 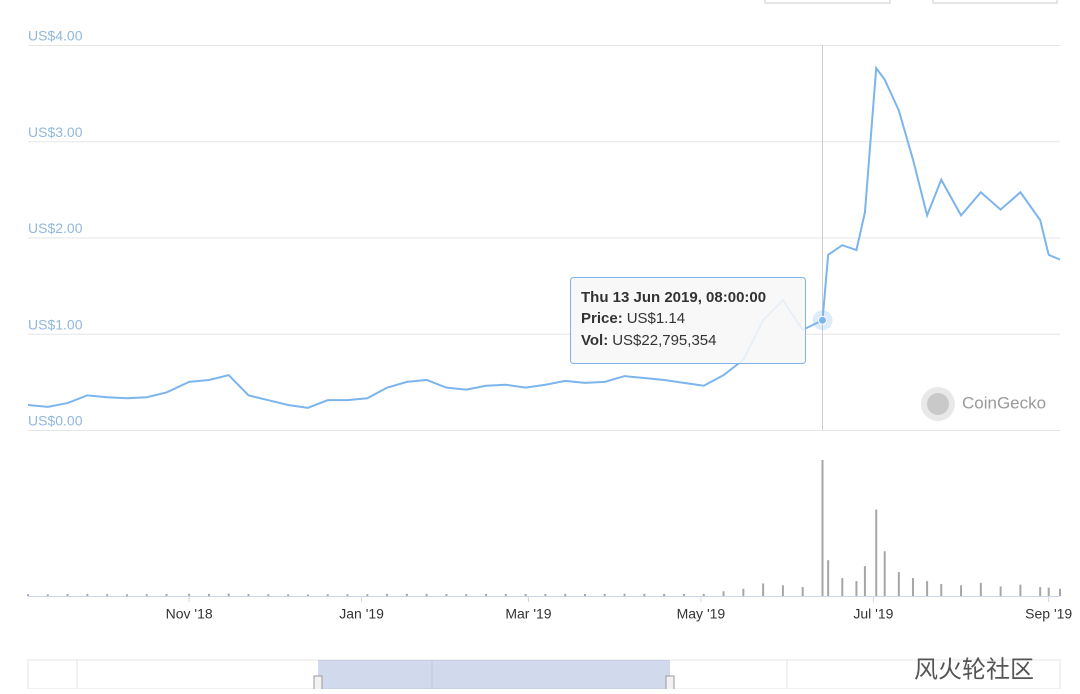 I want to click on x-tick-label: May '19, so click(x=701, y=614).